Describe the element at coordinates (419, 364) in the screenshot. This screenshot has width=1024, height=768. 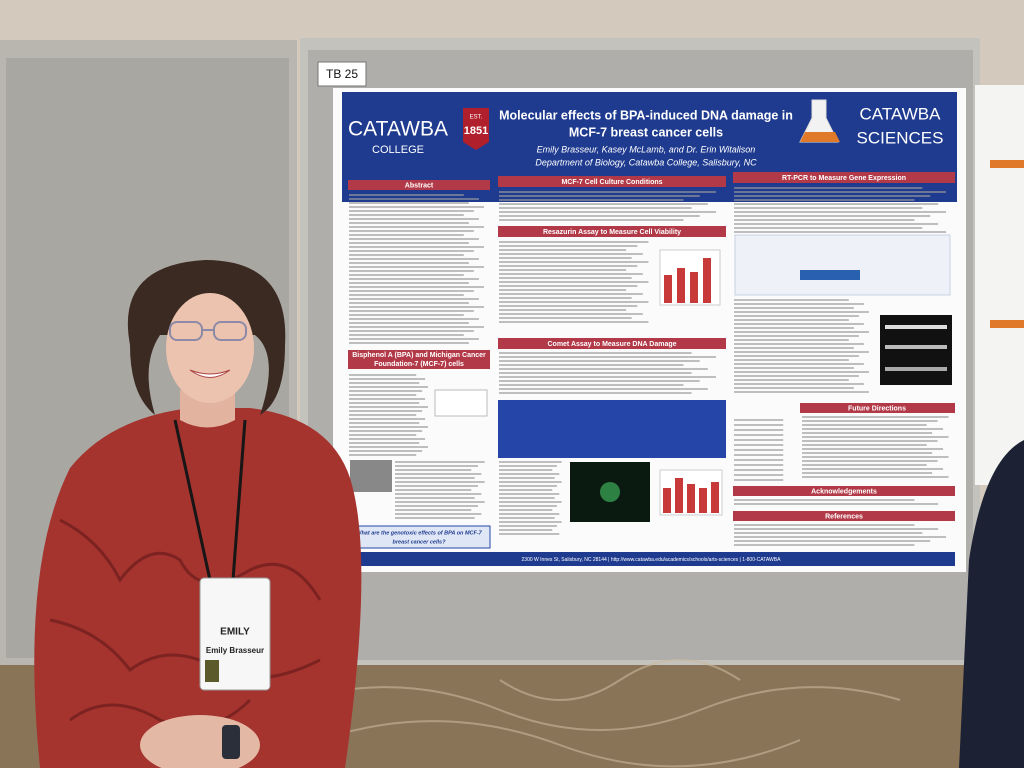
I see `section-header: Foundation-7 (MCF-7) cells` at that location.